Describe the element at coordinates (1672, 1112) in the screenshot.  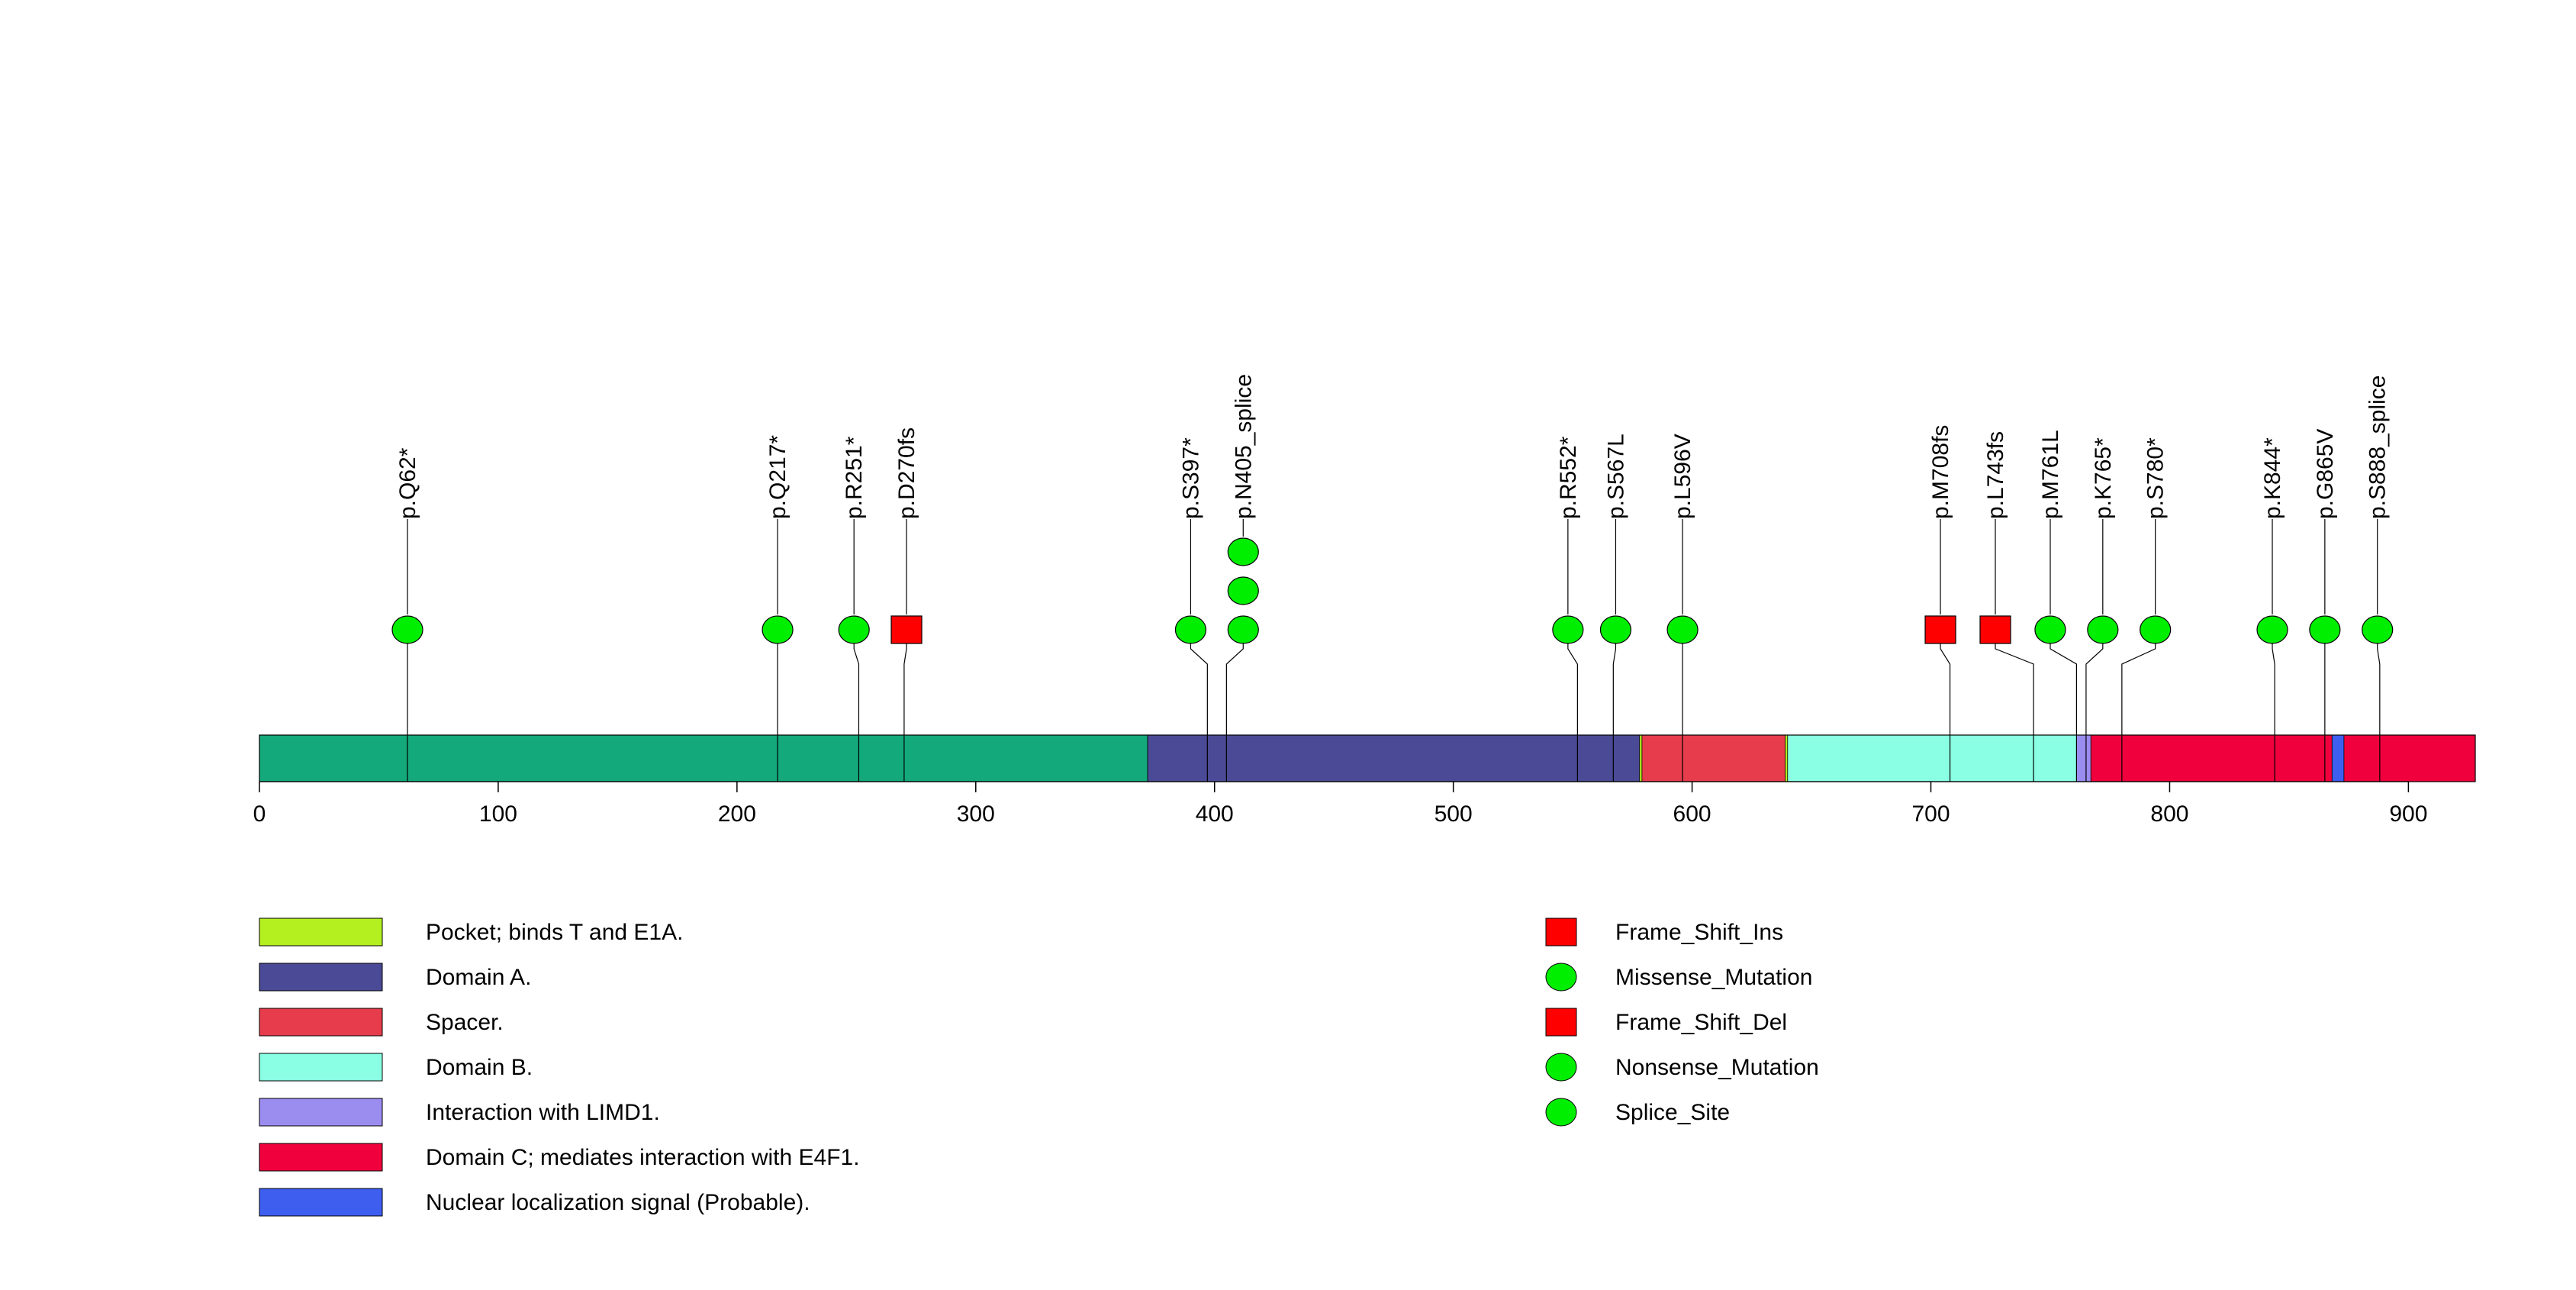
I see `legend-label: Splice_Site` at that location.